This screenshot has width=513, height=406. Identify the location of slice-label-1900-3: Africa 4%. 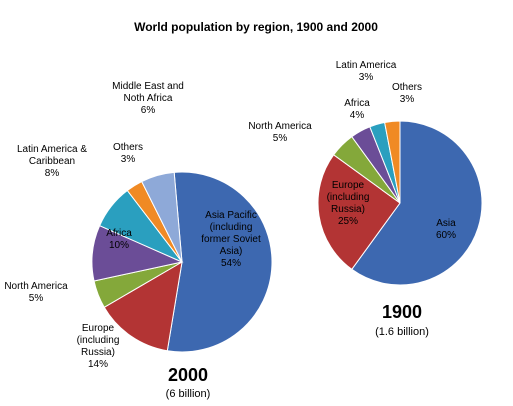
(357, 109).